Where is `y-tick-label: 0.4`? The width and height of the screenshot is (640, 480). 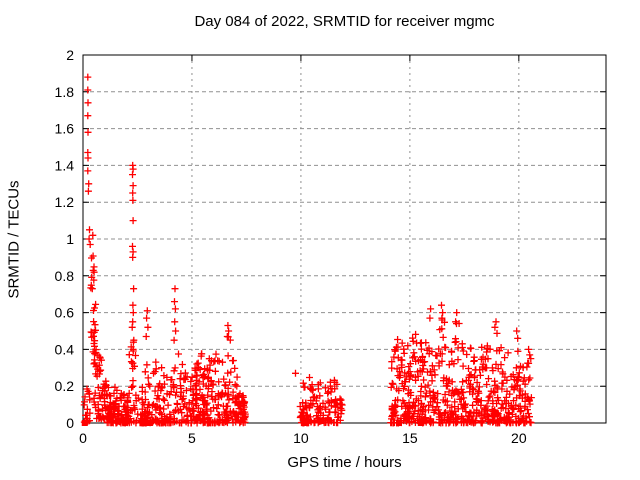
y-tick-label: 0.4 is located at coordinates (65, 349).